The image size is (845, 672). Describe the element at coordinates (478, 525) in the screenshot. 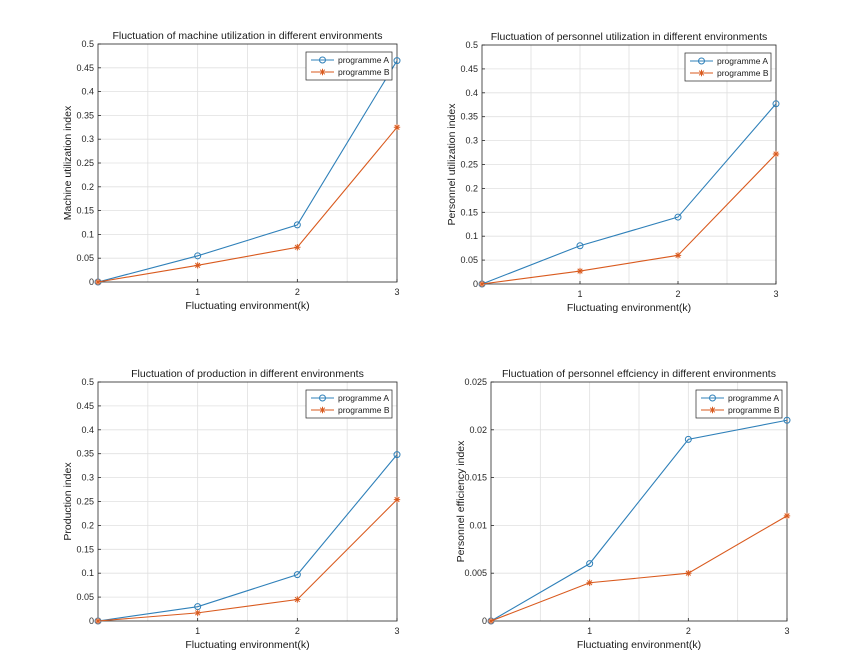

I see `y-tick-label: 0.01` at that location.